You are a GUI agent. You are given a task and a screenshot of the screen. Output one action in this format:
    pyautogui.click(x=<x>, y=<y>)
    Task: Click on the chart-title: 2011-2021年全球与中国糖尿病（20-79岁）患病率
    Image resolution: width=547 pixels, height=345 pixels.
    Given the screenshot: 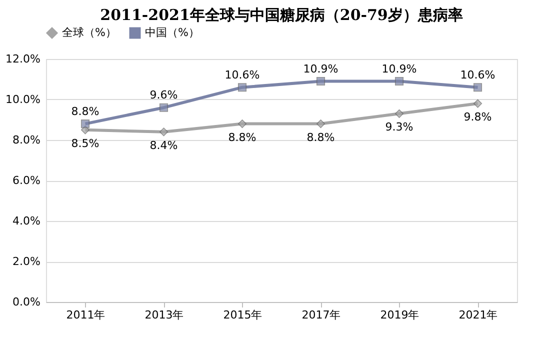 What is the action you would take?
    pyautogui.click(x=281, y=15)
    